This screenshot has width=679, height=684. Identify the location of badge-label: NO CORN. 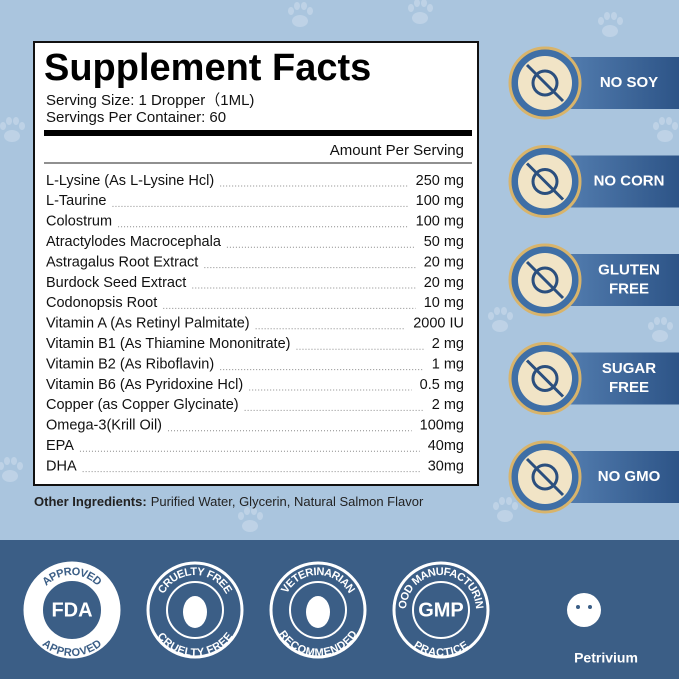
(629, 180).